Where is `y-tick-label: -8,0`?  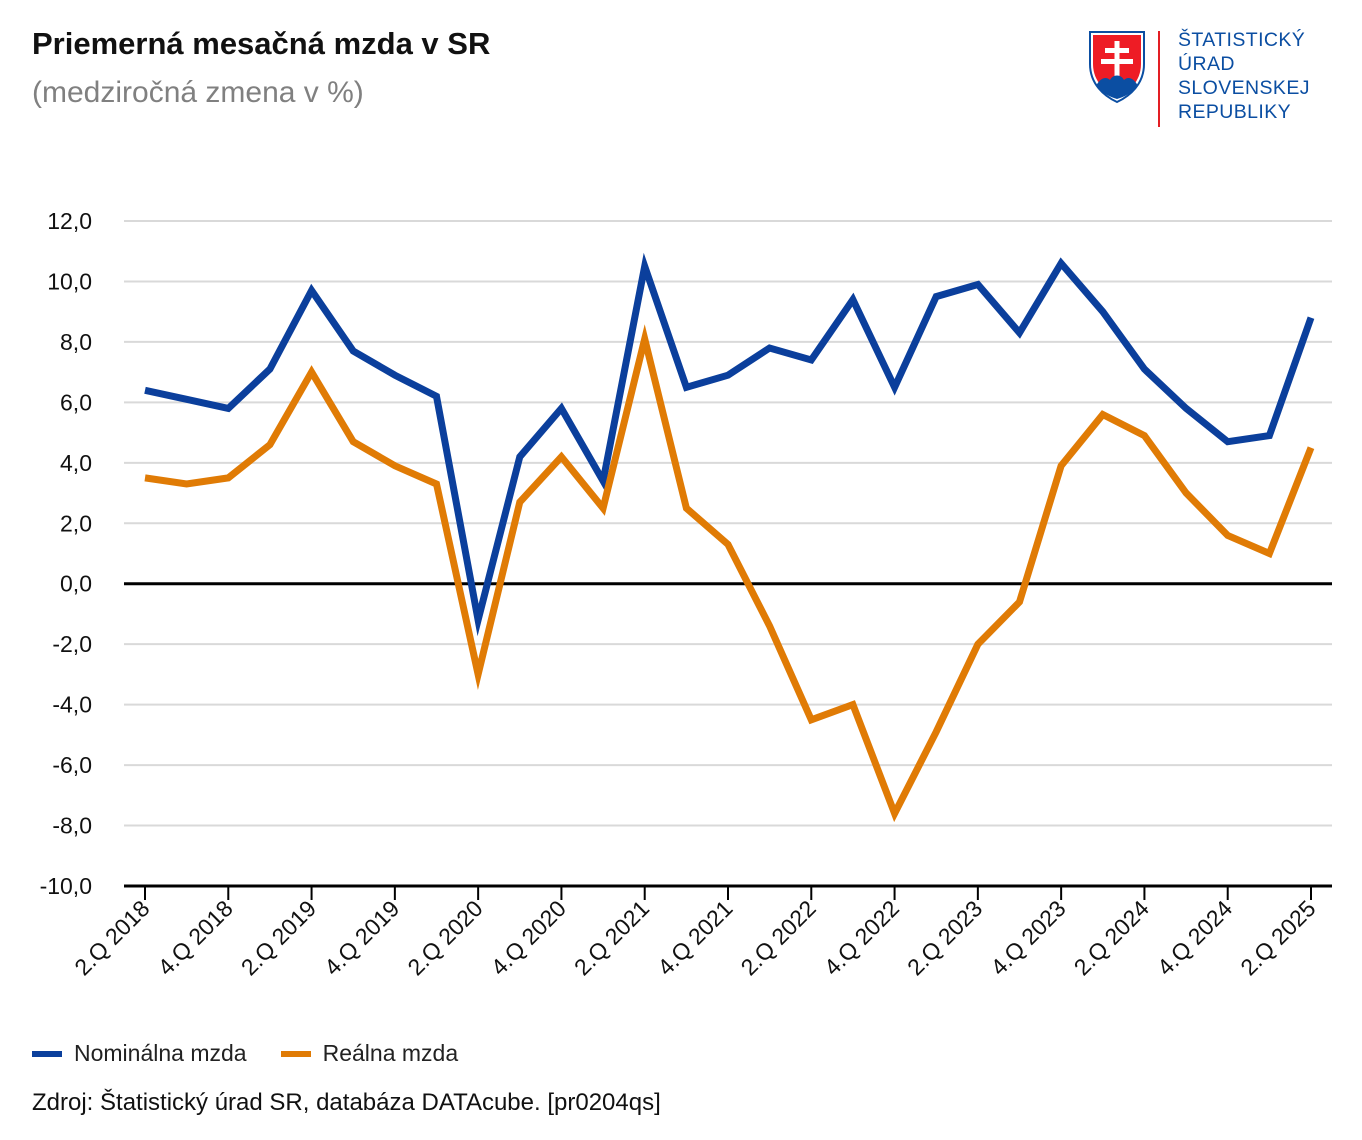 y-tick-label: -8,0 is located at coordinates (72, 826).